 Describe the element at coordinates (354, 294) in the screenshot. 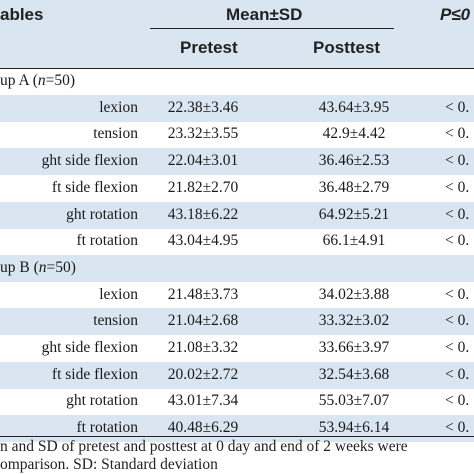

I see `posttest-value: 34.02±3.88` at that location.